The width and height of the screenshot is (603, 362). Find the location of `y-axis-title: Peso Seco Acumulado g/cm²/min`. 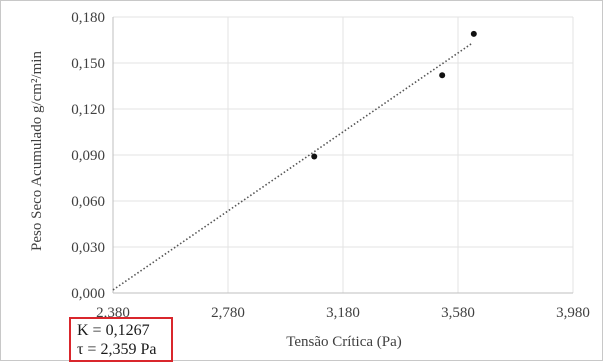

y-axis-title: Peso Seco Acumulado g/cm²/min is located at coordinates (37, 151).